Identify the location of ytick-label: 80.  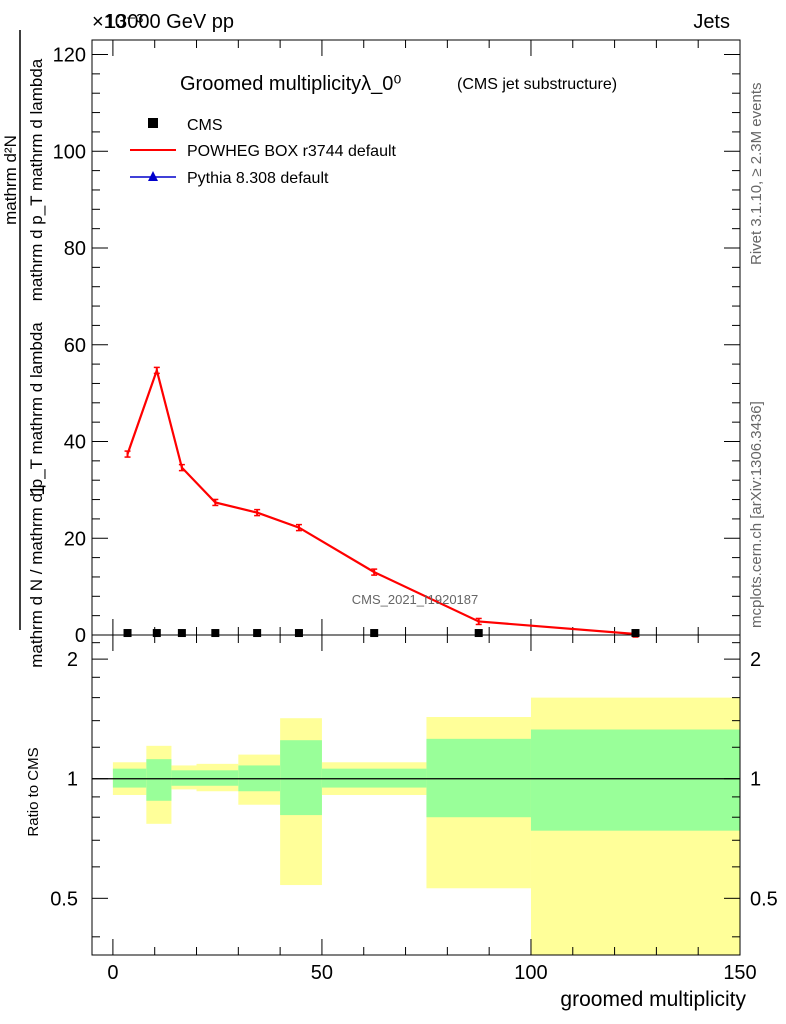
(75, 249).